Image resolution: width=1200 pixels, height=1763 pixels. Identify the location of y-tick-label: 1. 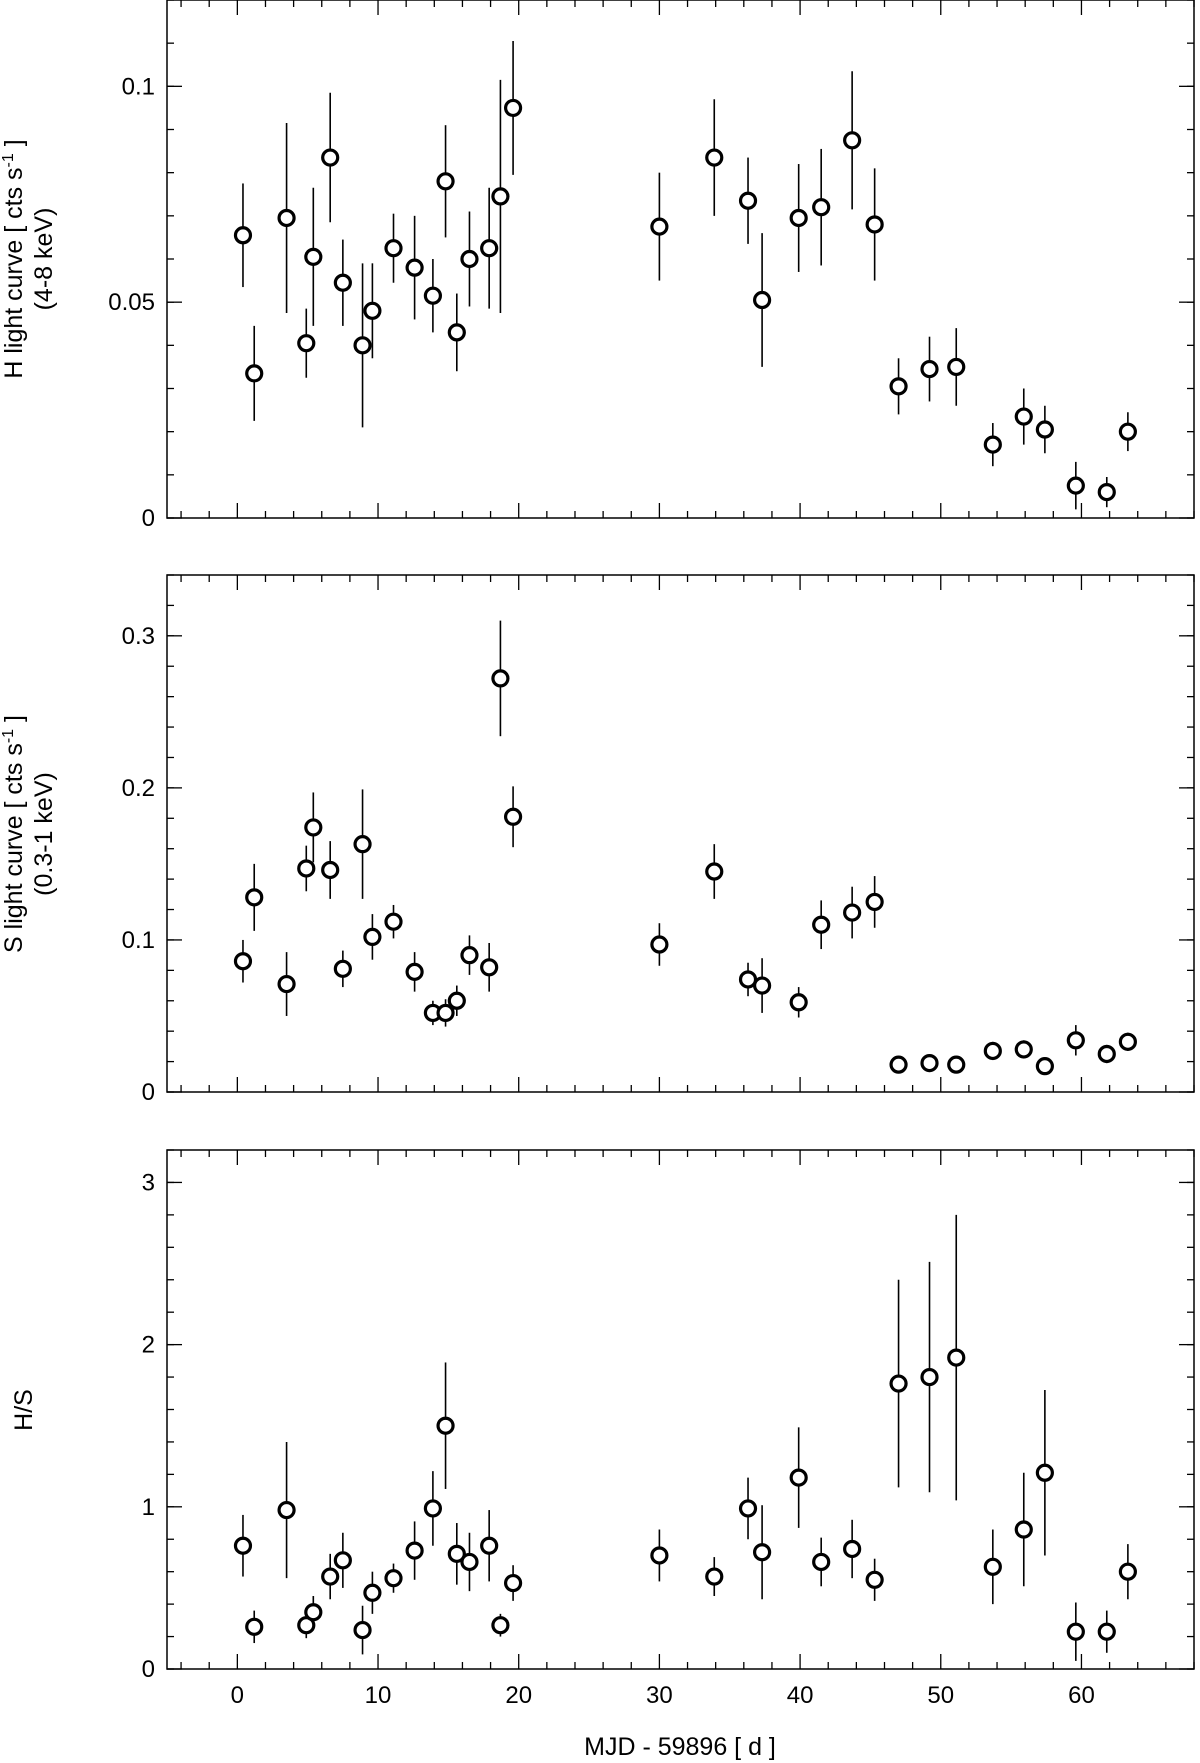
(148, 1507).